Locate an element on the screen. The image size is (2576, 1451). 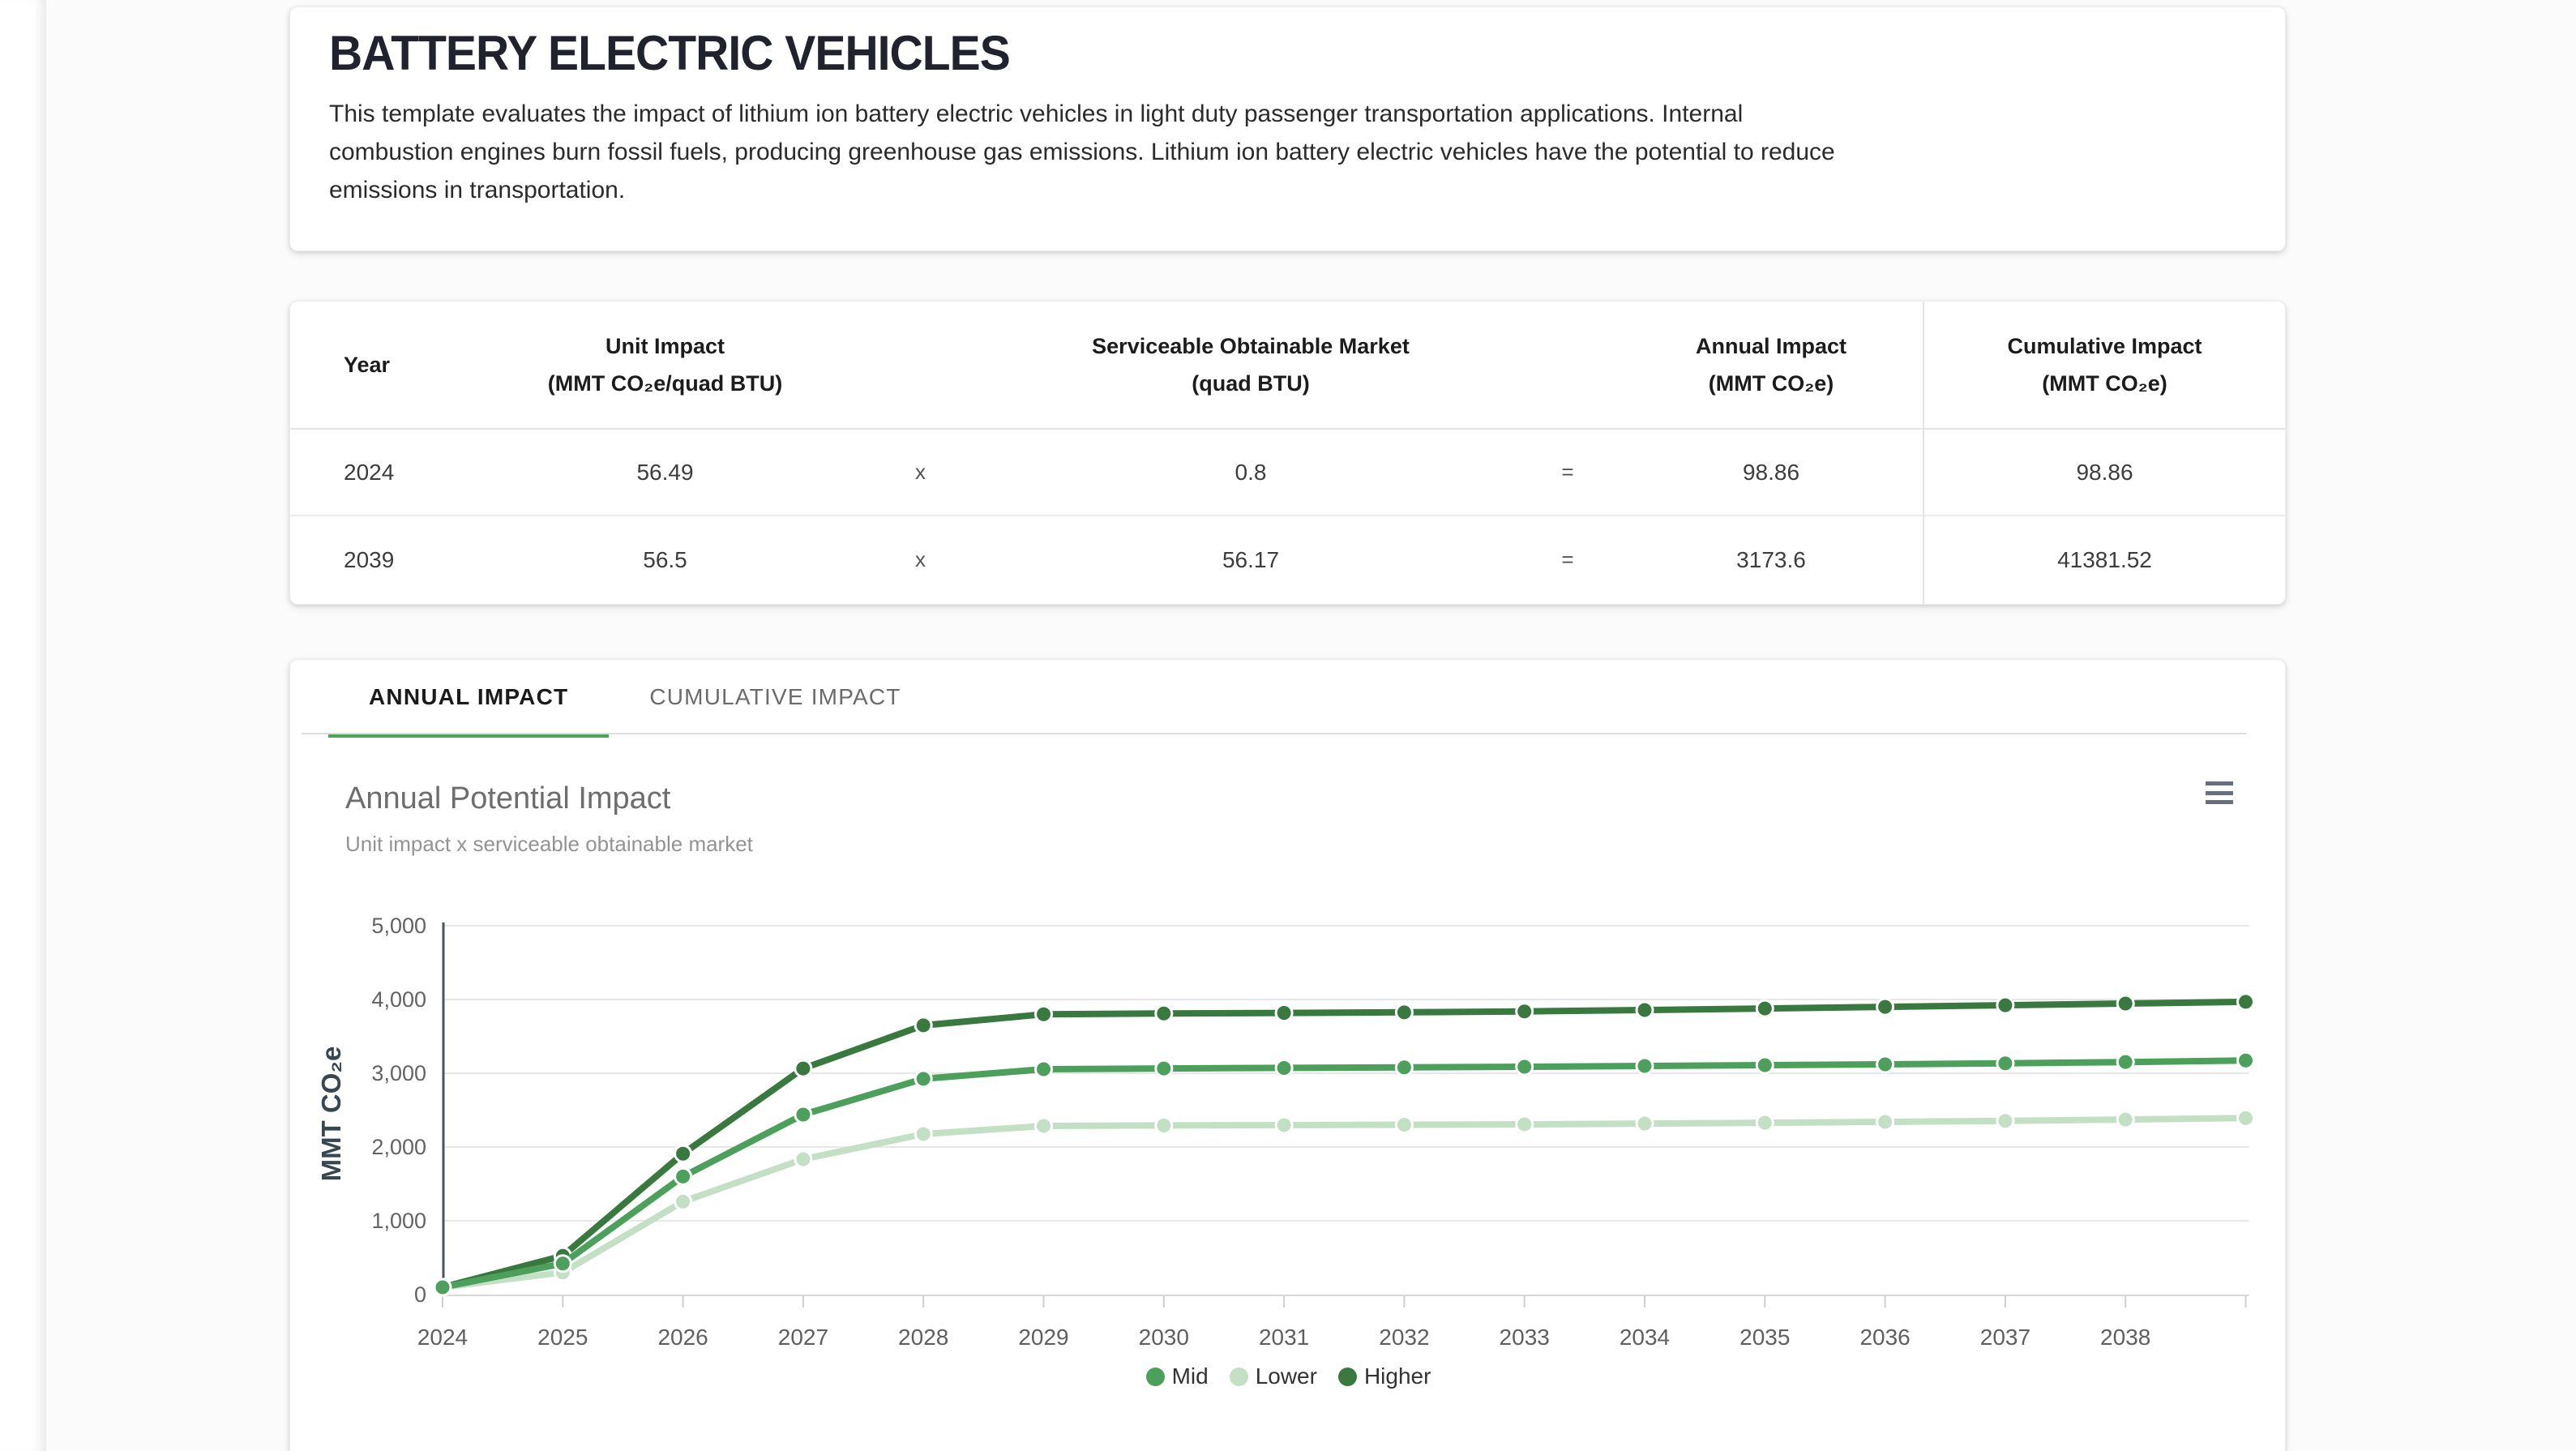
svg-text: 2038 is located at coordinates (2125, 1337).